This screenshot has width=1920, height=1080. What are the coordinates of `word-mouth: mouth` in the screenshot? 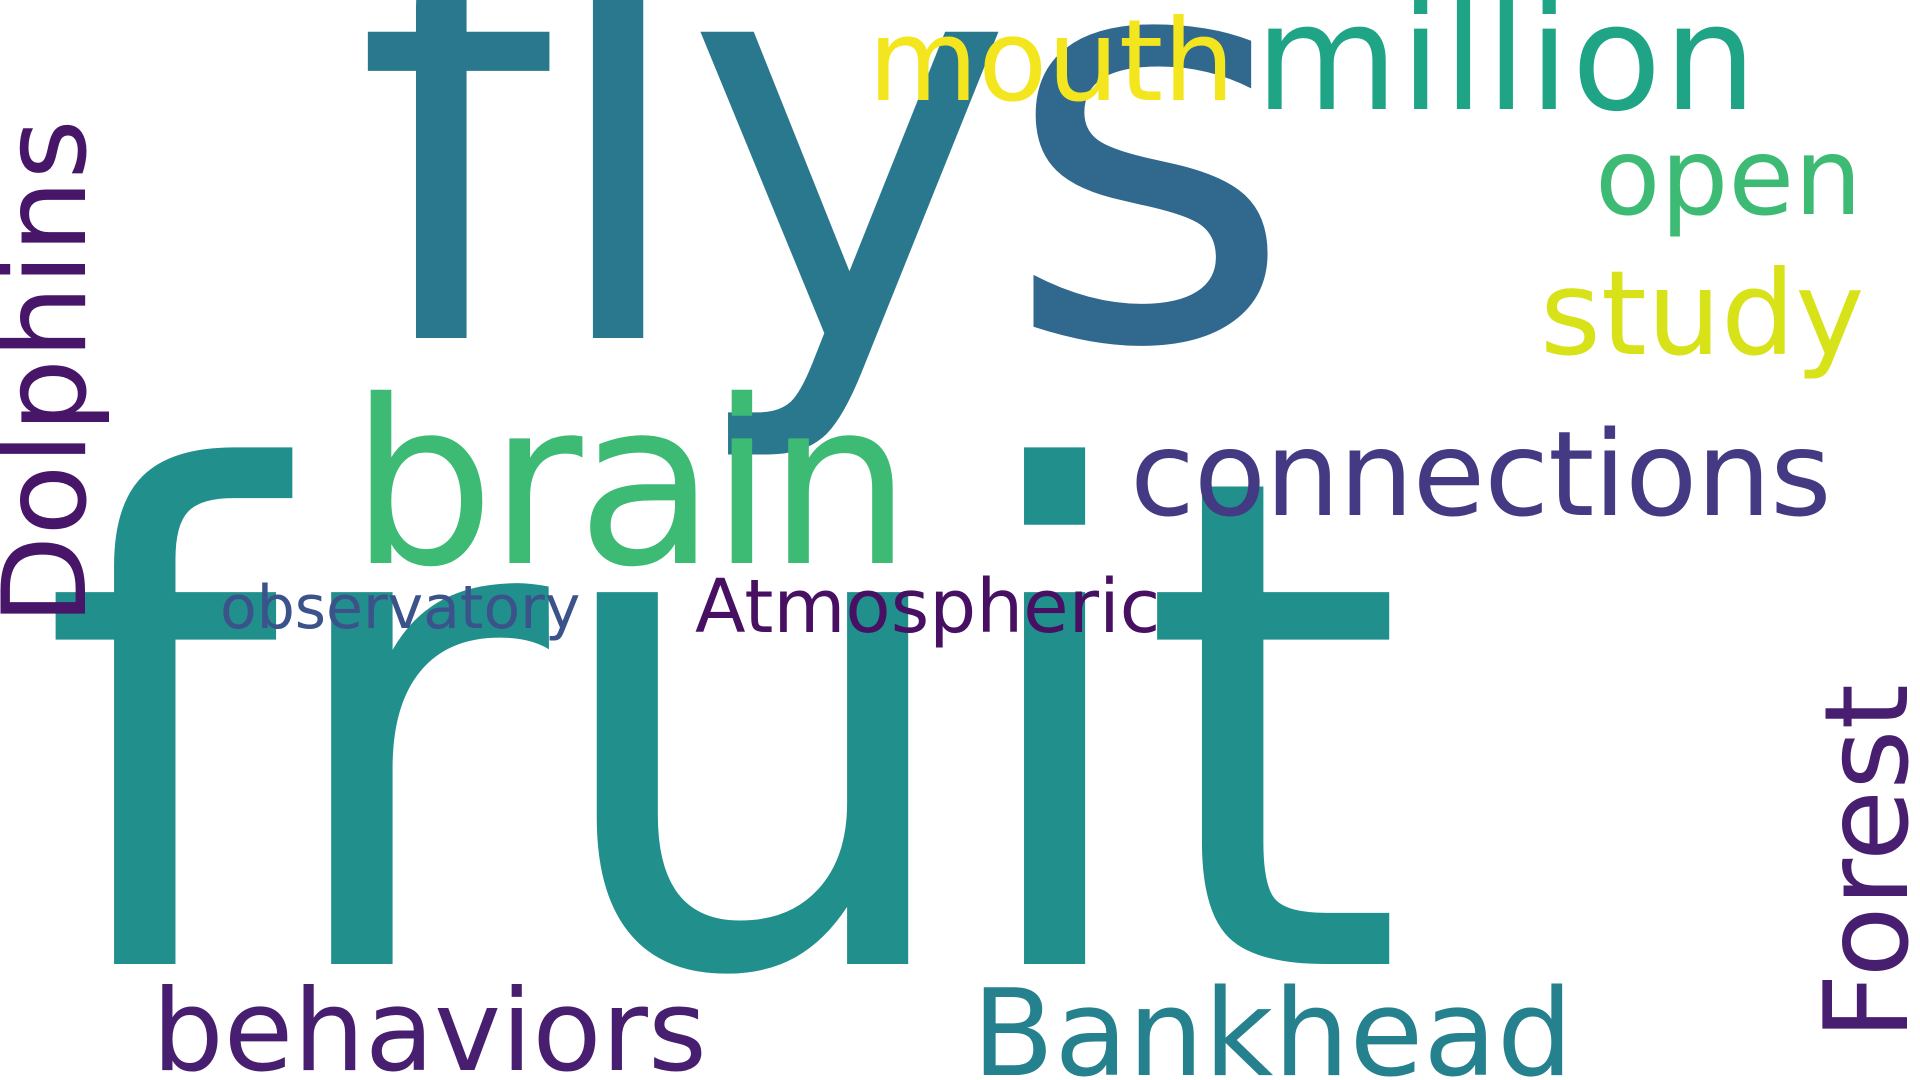 It's located at (1051, 63).